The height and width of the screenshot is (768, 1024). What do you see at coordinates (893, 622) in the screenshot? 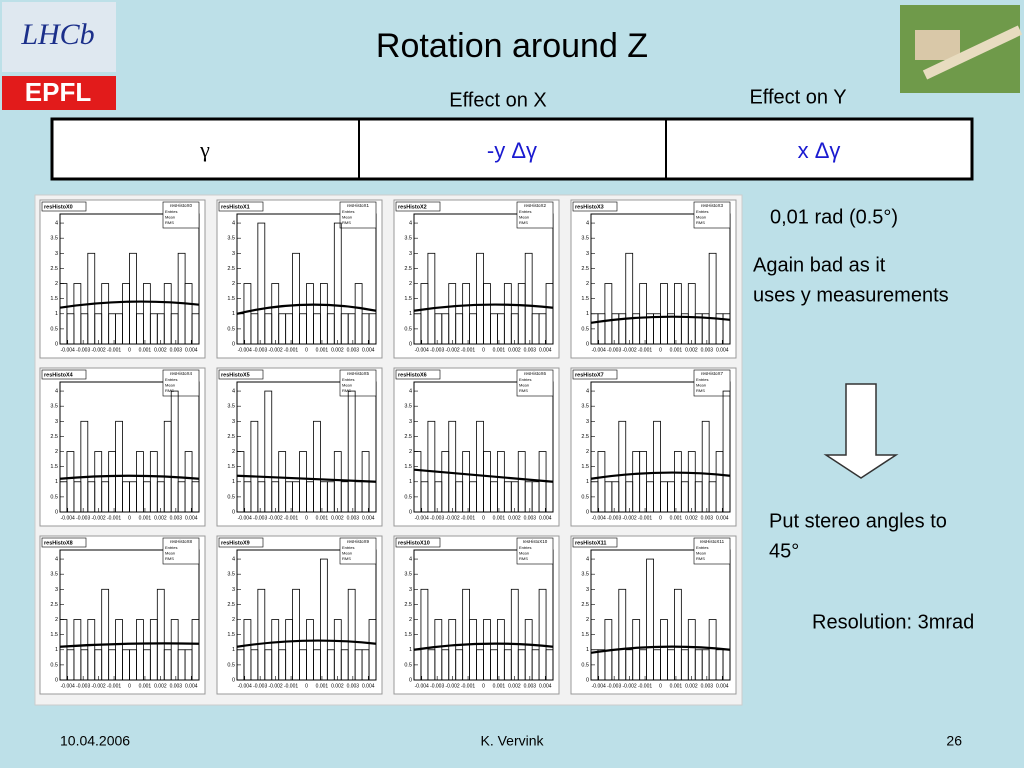
I see `note: Resolution: 3mrad` at bounding box center [893, 622].